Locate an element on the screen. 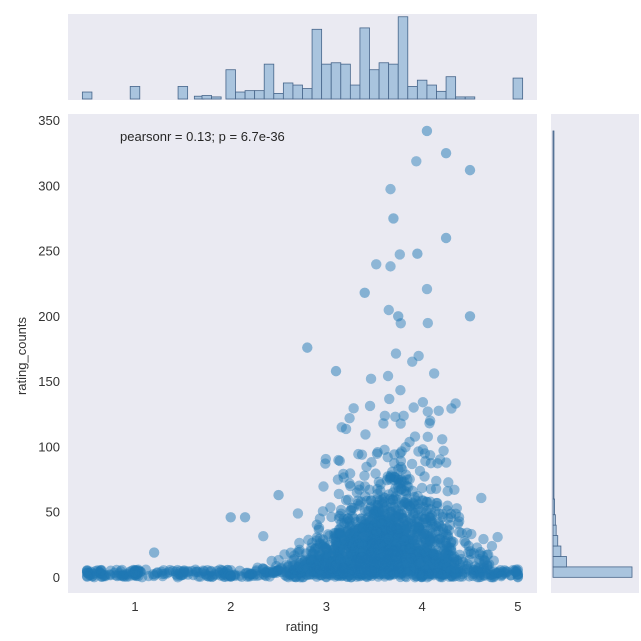 The image size is (641, 641). x-tick-label: 3 is located at coordinates (326, 606).